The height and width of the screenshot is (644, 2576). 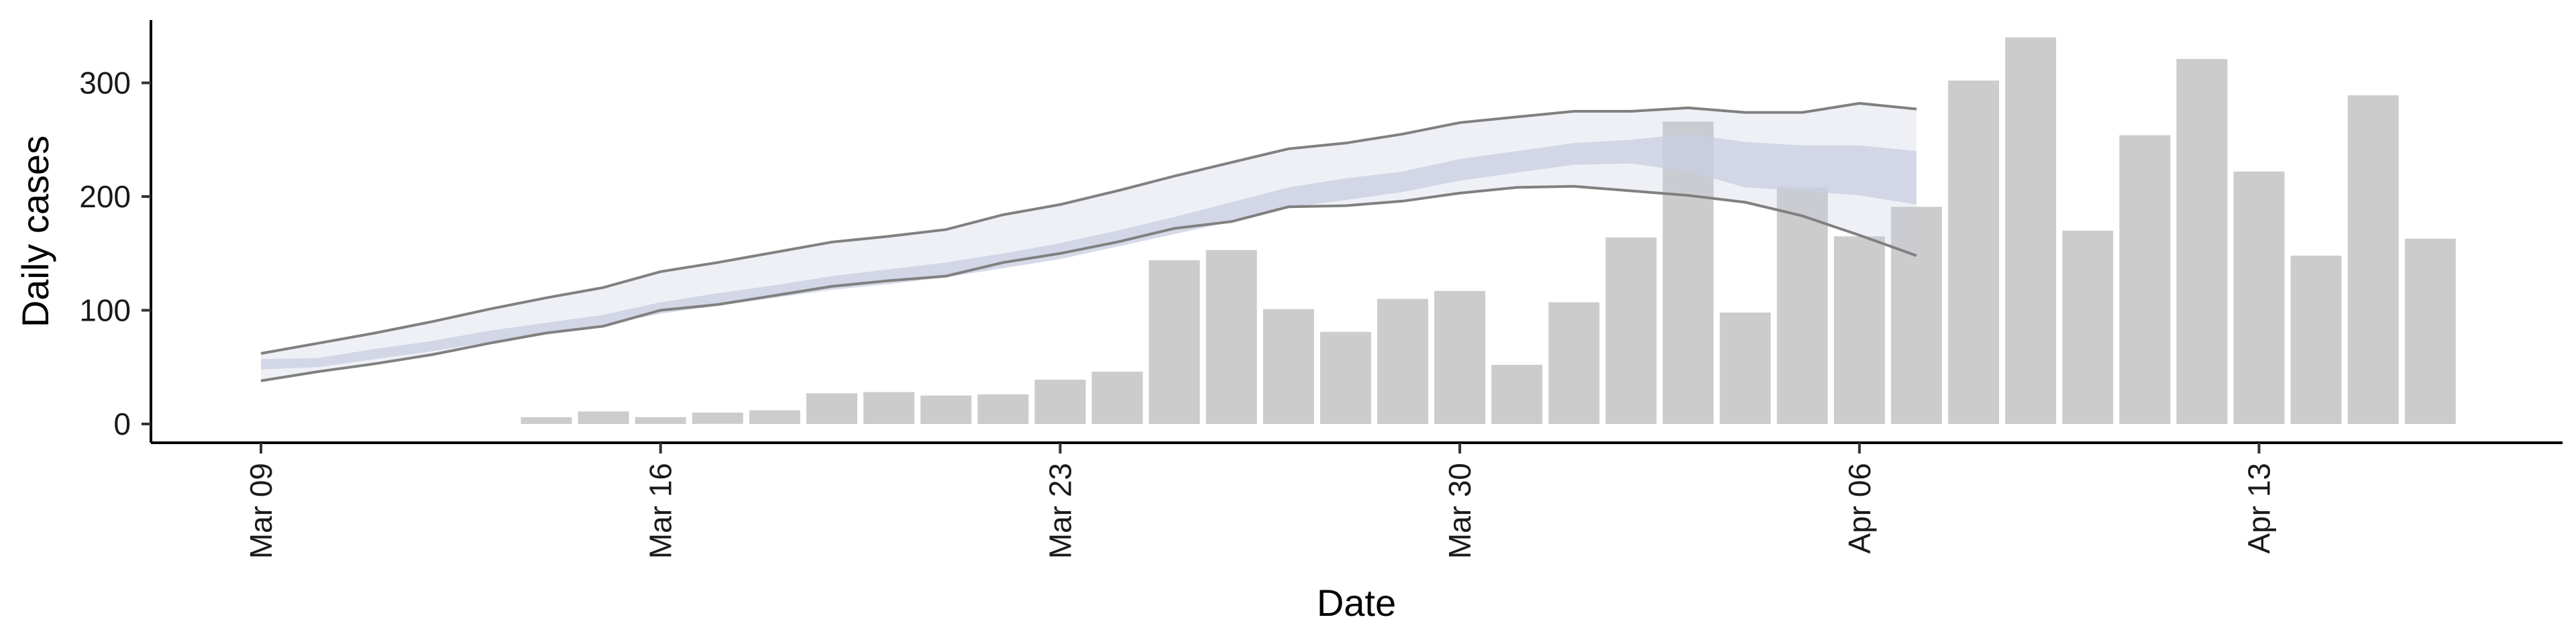 What do you see at coordinates (2259, 508) in the screenshot?
I see `x-tick-label: Apr 13` at bounding box center [2259, 508].